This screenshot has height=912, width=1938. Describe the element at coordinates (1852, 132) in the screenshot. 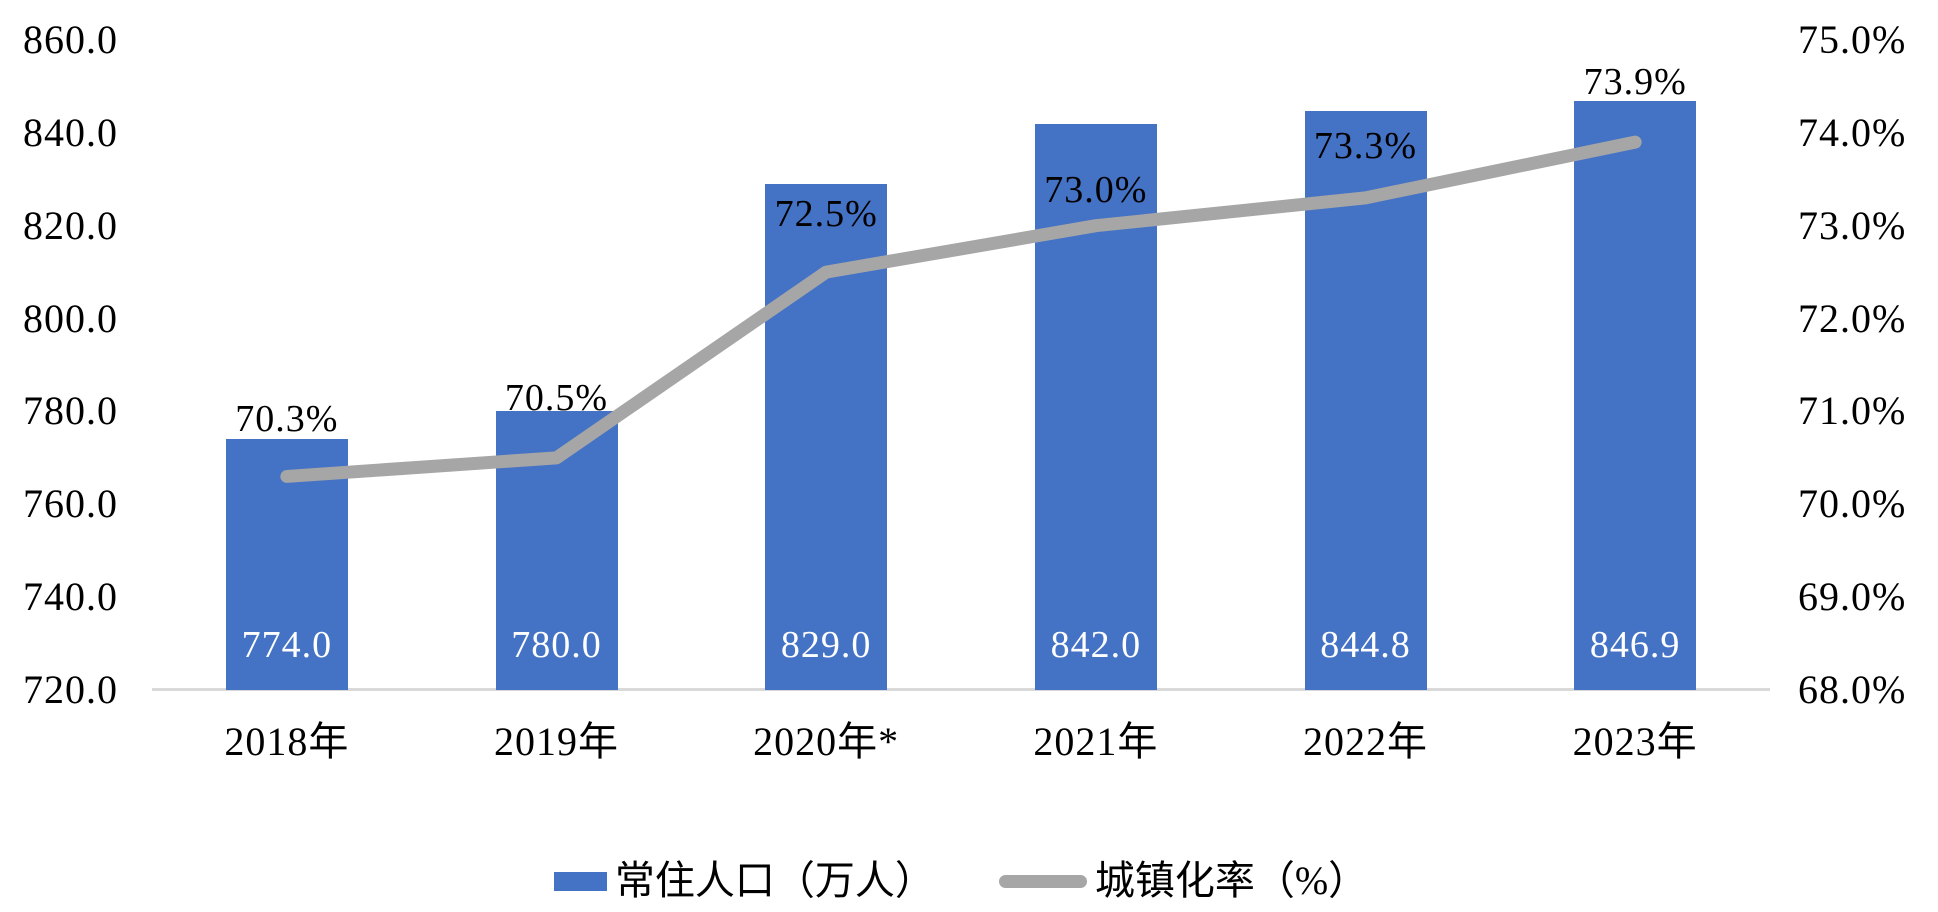

I see `right-axis-tick: 74.0%` at that location.